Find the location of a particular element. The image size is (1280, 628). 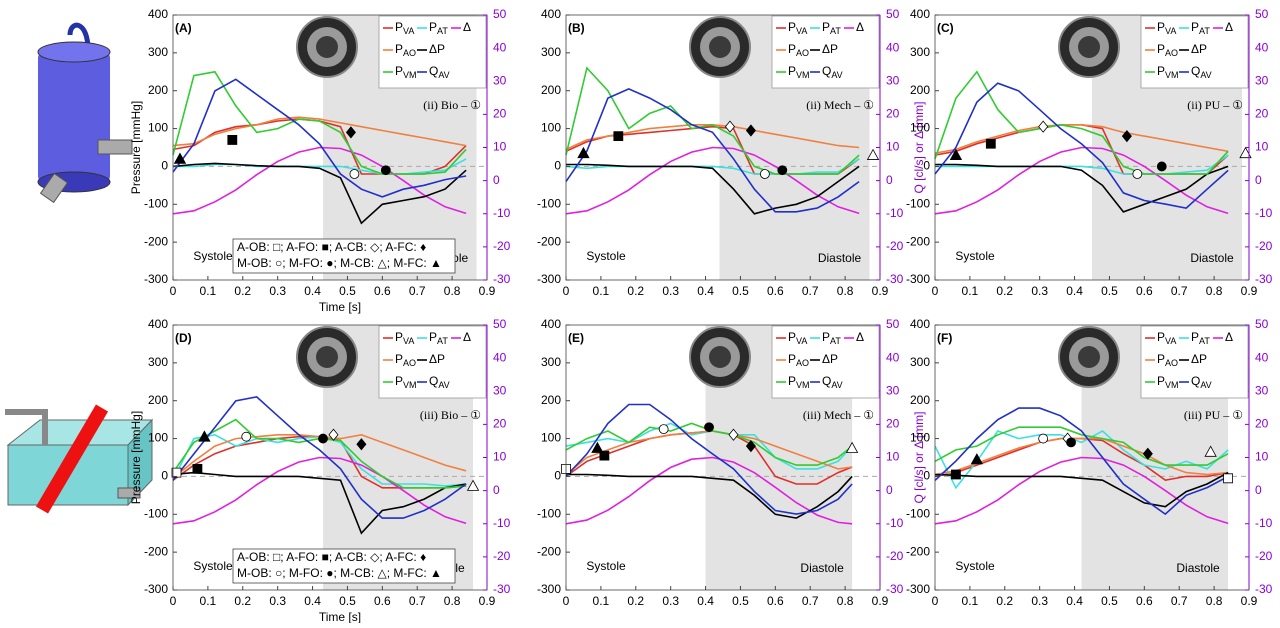

y2-tick-label: -20 is located at coordinates (502, 246).